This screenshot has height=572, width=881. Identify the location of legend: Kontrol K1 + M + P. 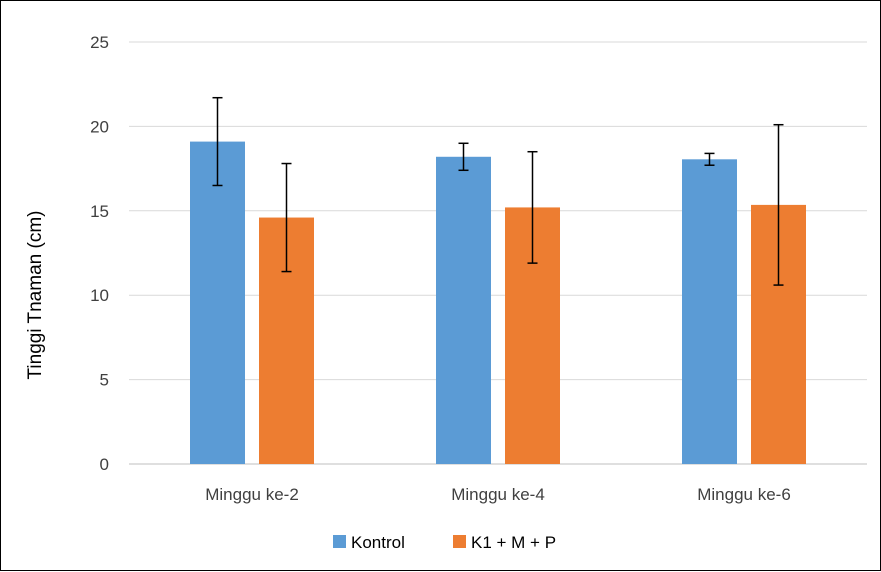
(444, 542).